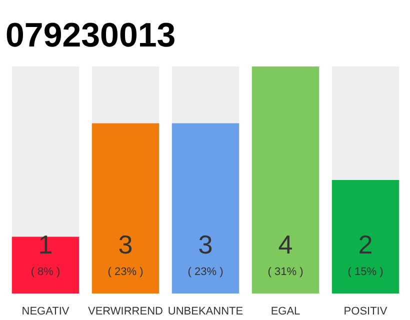  What do you see at coordinates (366, 312) in the screenshot?
I see `x-tick-label: POSITIV` at bounding box center [366, 312].